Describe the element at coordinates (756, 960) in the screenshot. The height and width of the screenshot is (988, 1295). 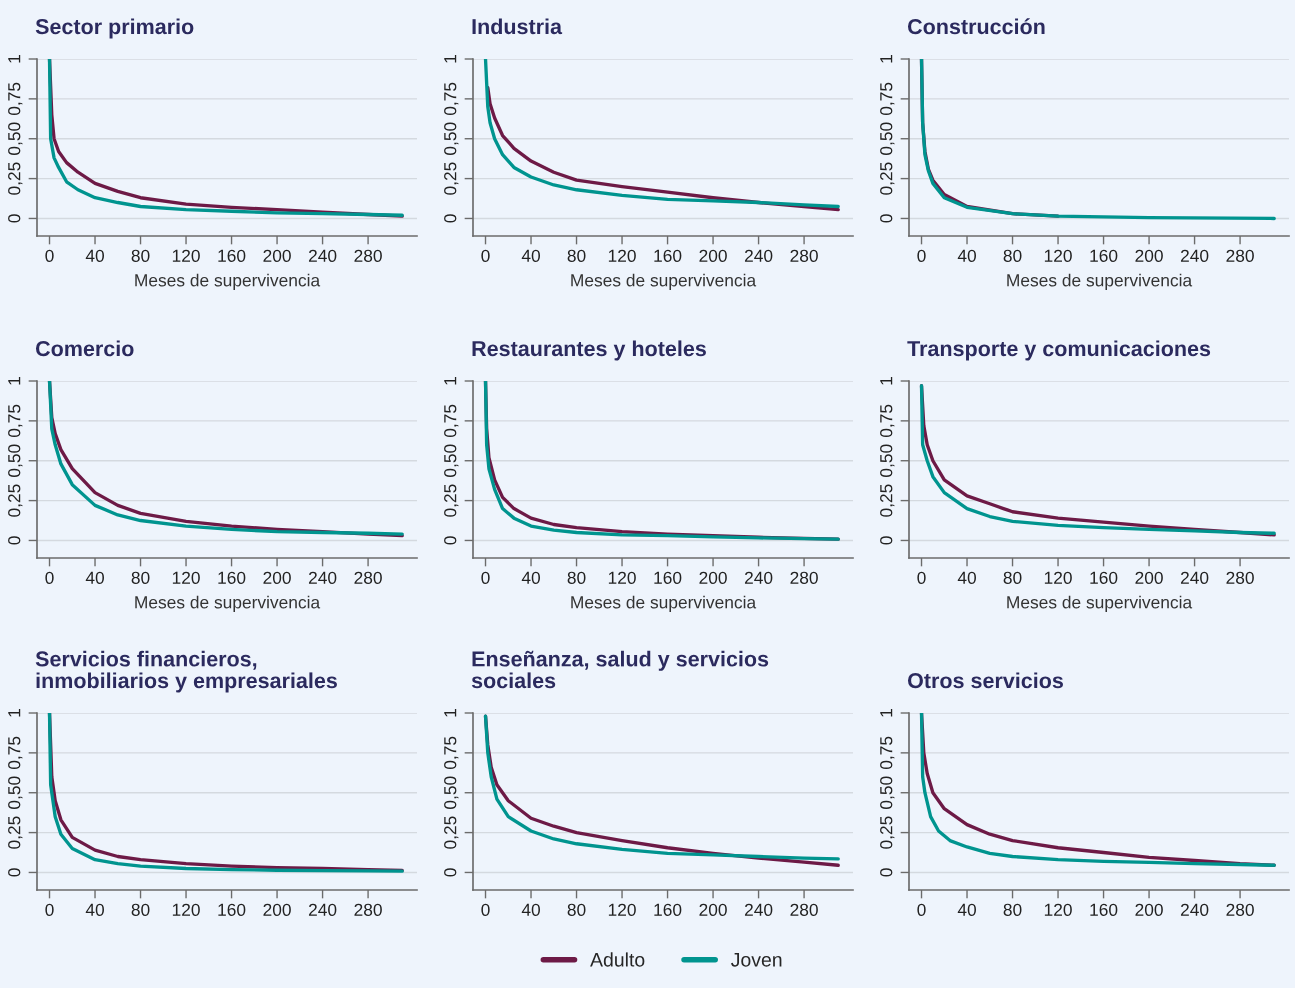
I see `legend-label: Joven` at that location.